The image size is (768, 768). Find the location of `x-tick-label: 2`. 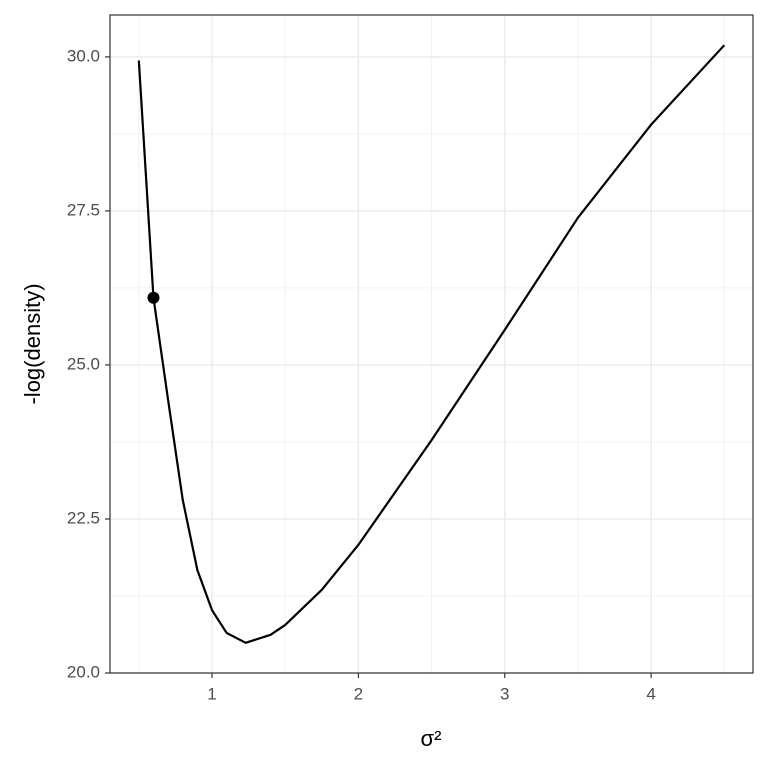

x-tick-label: 2 is located at coordinates (358, 693).